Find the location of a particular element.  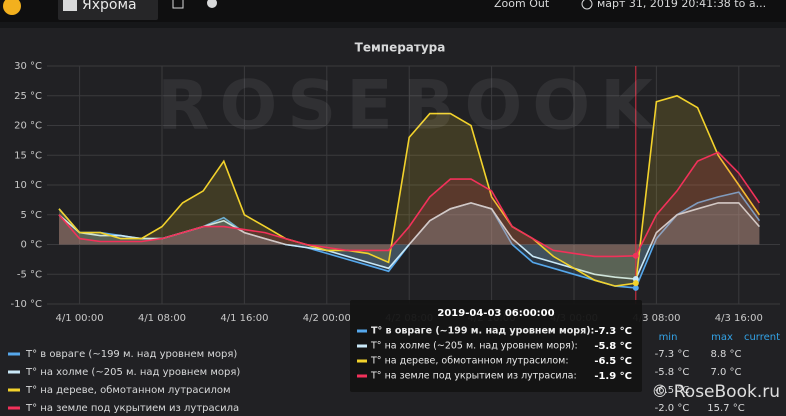

x-tick-label: 4/3 16:00 is located at coordinates (739, 318).